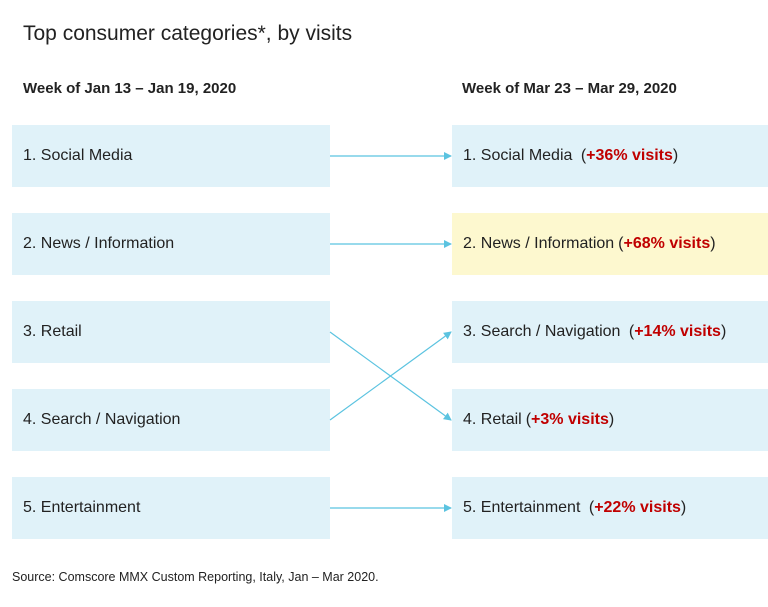  I want to click on right-box-news-information: 2. News / Information(+68% visits), so click(610, 244).